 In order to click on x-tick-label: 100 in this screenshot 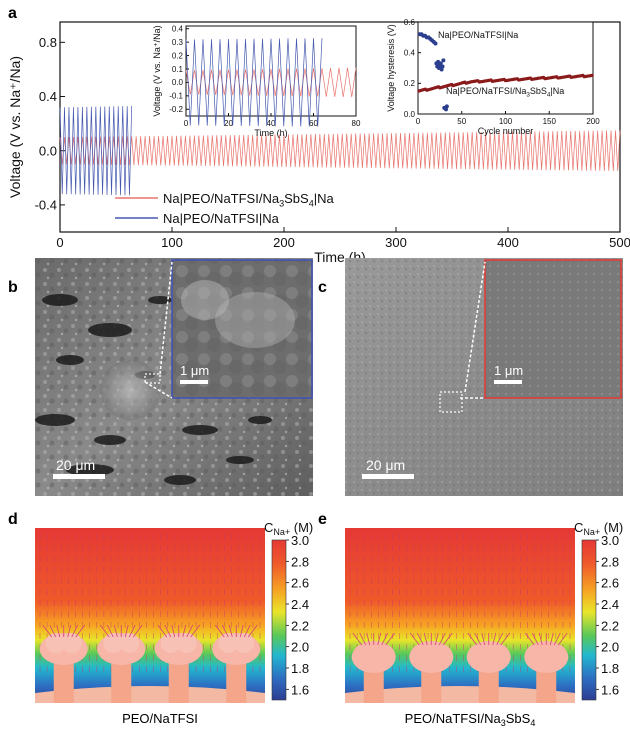, I will do `click(172, 242)`.